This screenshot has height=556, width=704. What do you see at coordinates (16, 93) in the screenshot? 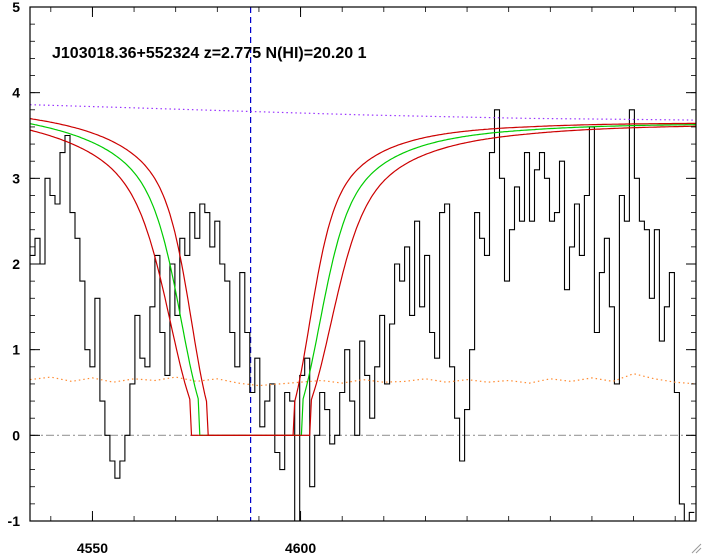
I see `y-tick-label: 4` at bounding box center [16, 93].